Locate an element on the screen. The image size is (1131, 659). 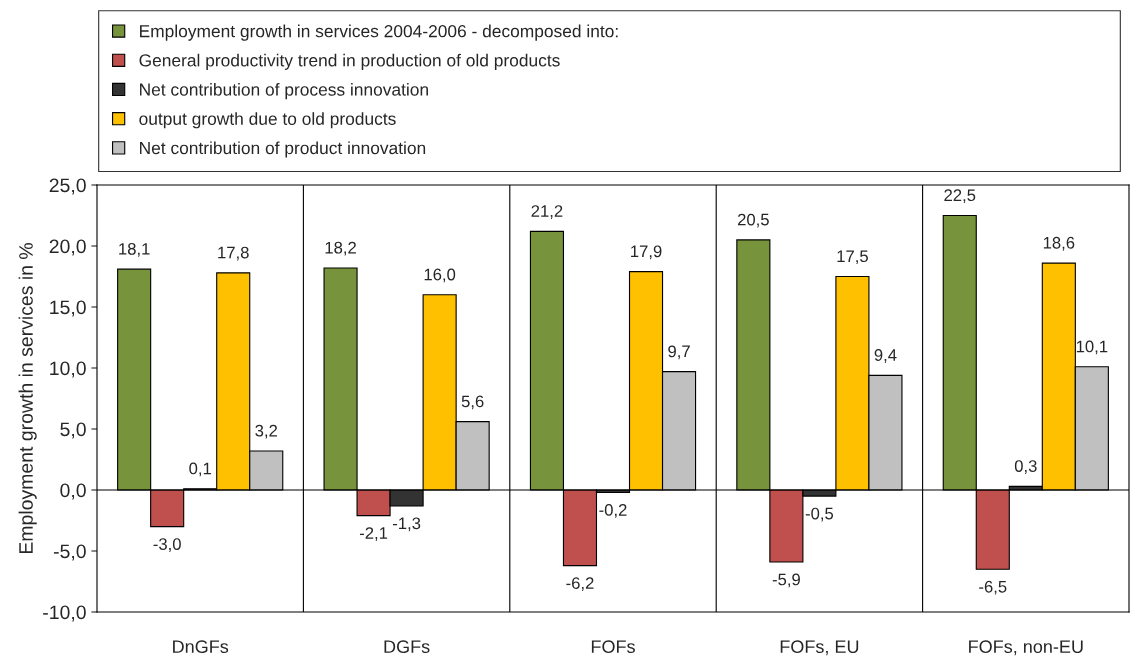
data-label: 22,5 is located at coordinates (960, 196).